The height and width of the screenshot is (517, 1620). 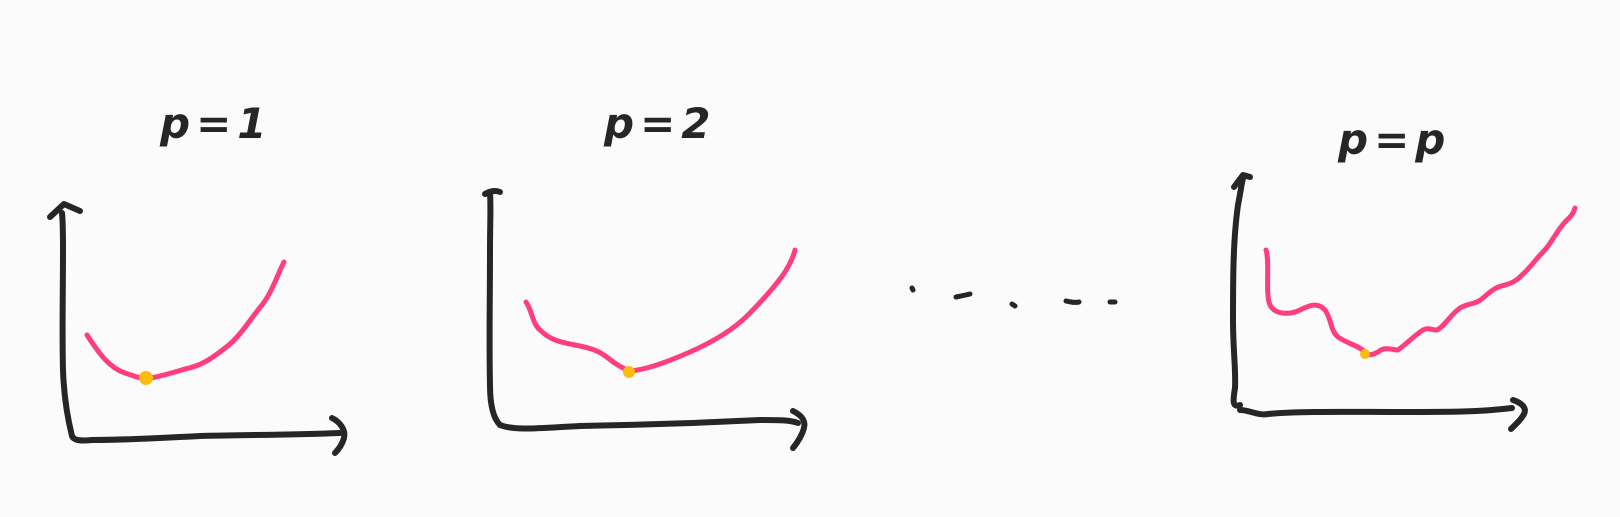 I want to click on panel-title: p=1, so click(x=215, y=123).